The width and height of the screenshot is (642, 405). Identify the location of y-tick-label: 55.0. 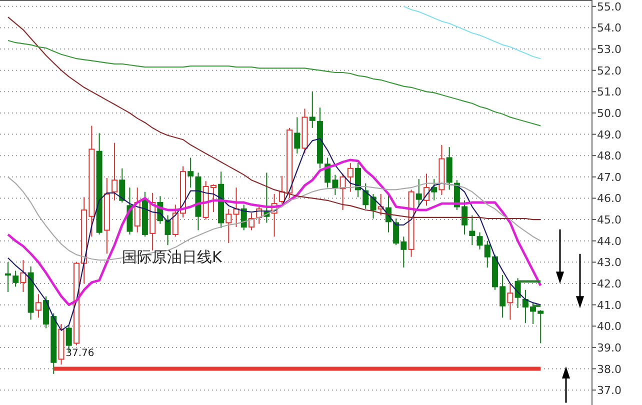
(609, 7).